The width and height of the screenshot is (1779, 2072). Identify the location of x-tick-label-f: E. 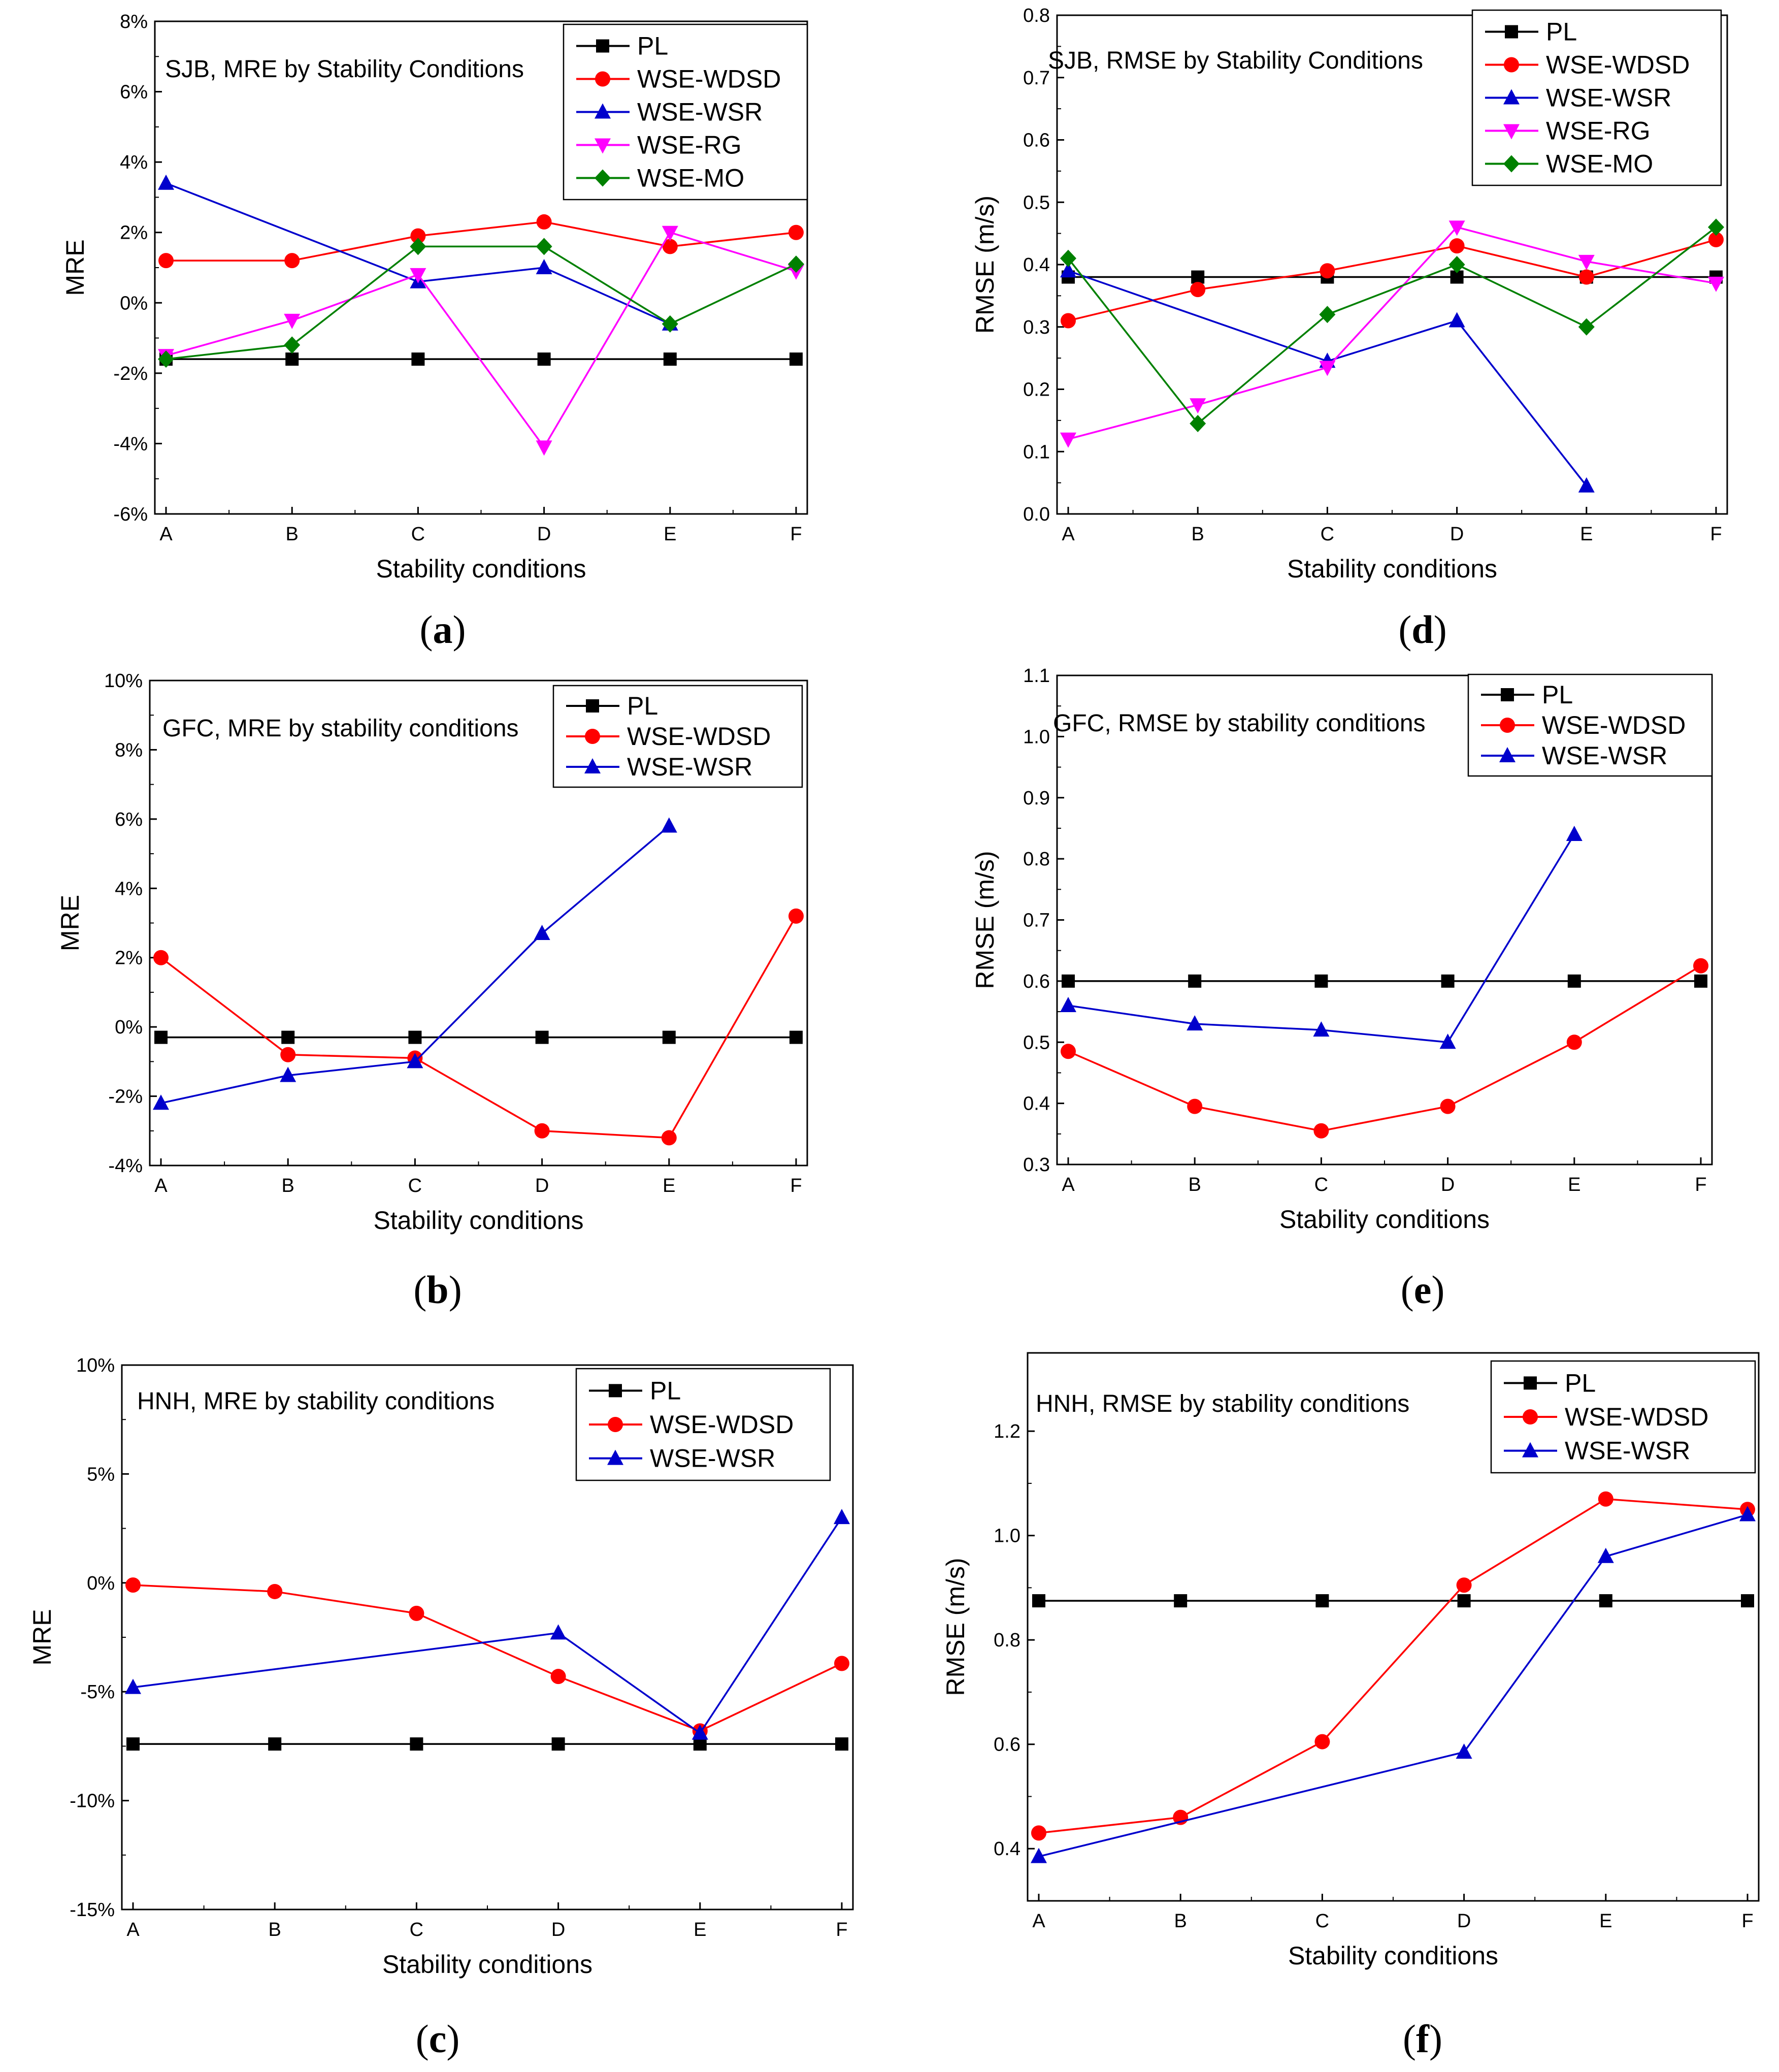
(1605, 1921).